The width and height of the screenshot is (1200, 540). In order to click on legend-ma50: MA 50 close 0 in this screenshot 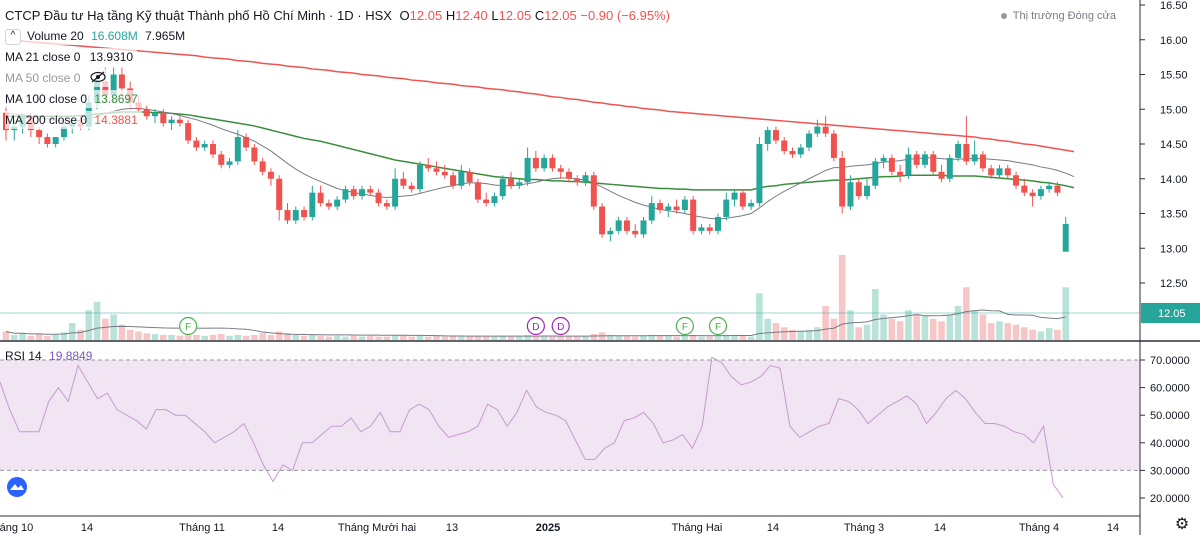, I will do `click(57, 78)`.